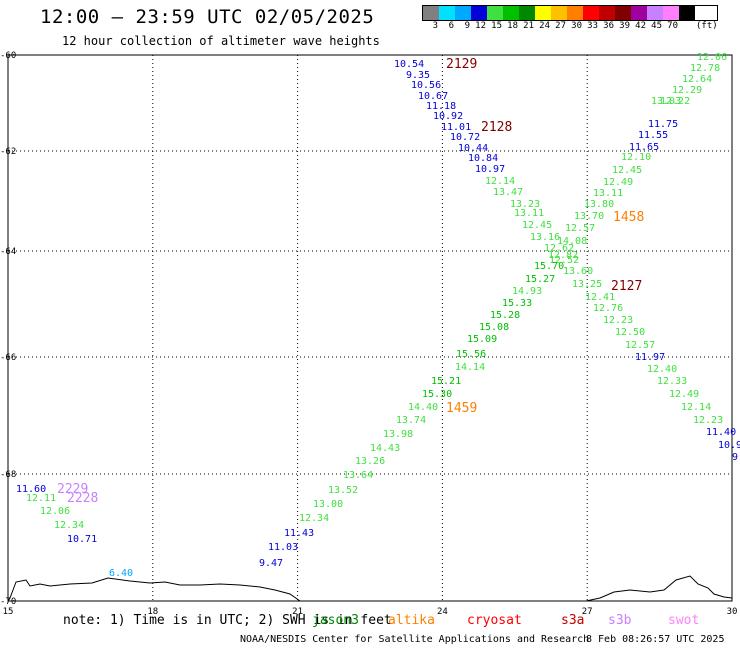 This screenshot has height=650, width=740. I want to click on timestamp-text: 8 Feb 08:26:57 UTC 2025, so click(655, 639).